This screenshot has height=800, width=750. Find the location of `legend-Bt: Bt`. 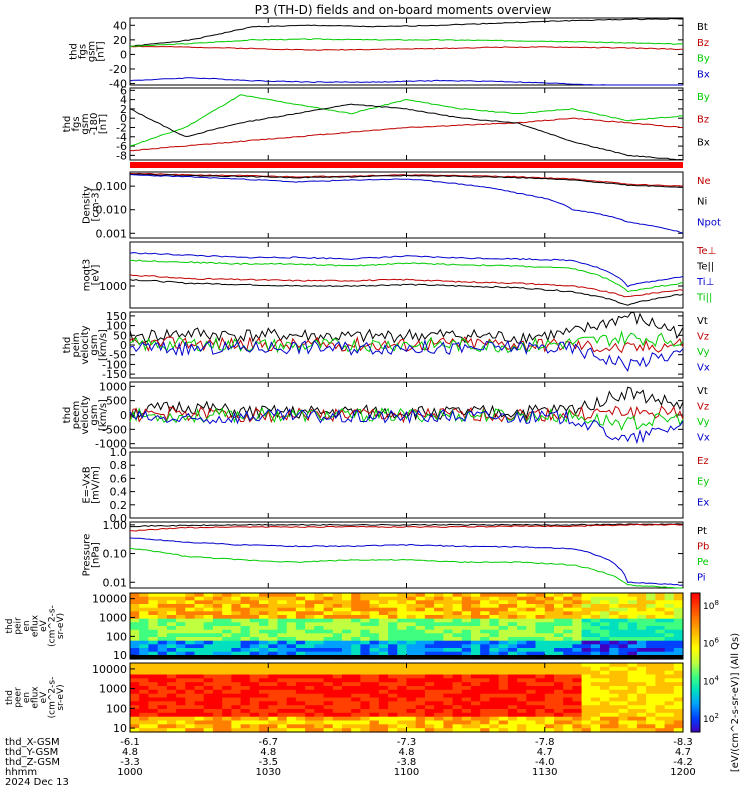

legend-Bt: Bt is located at coordinates (702, 27).